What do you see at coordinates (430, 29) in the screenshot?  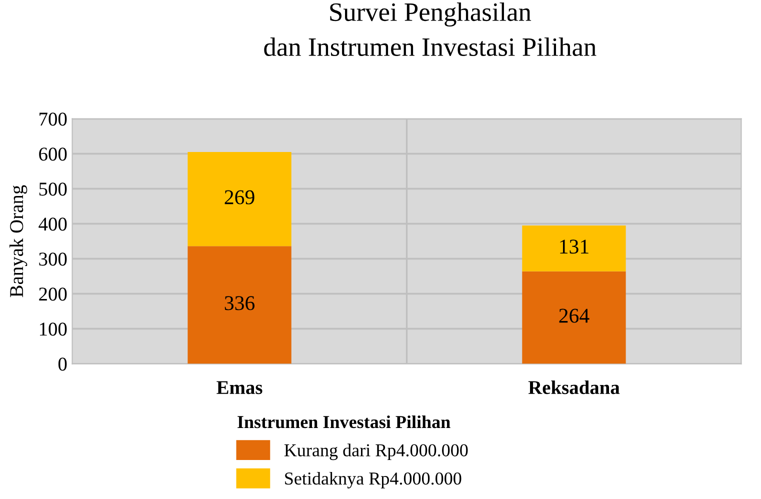 I see `chart-title: Survei Penghasilan dan Instrumen Investasi Pilihan` at bounding box center [430, 29].